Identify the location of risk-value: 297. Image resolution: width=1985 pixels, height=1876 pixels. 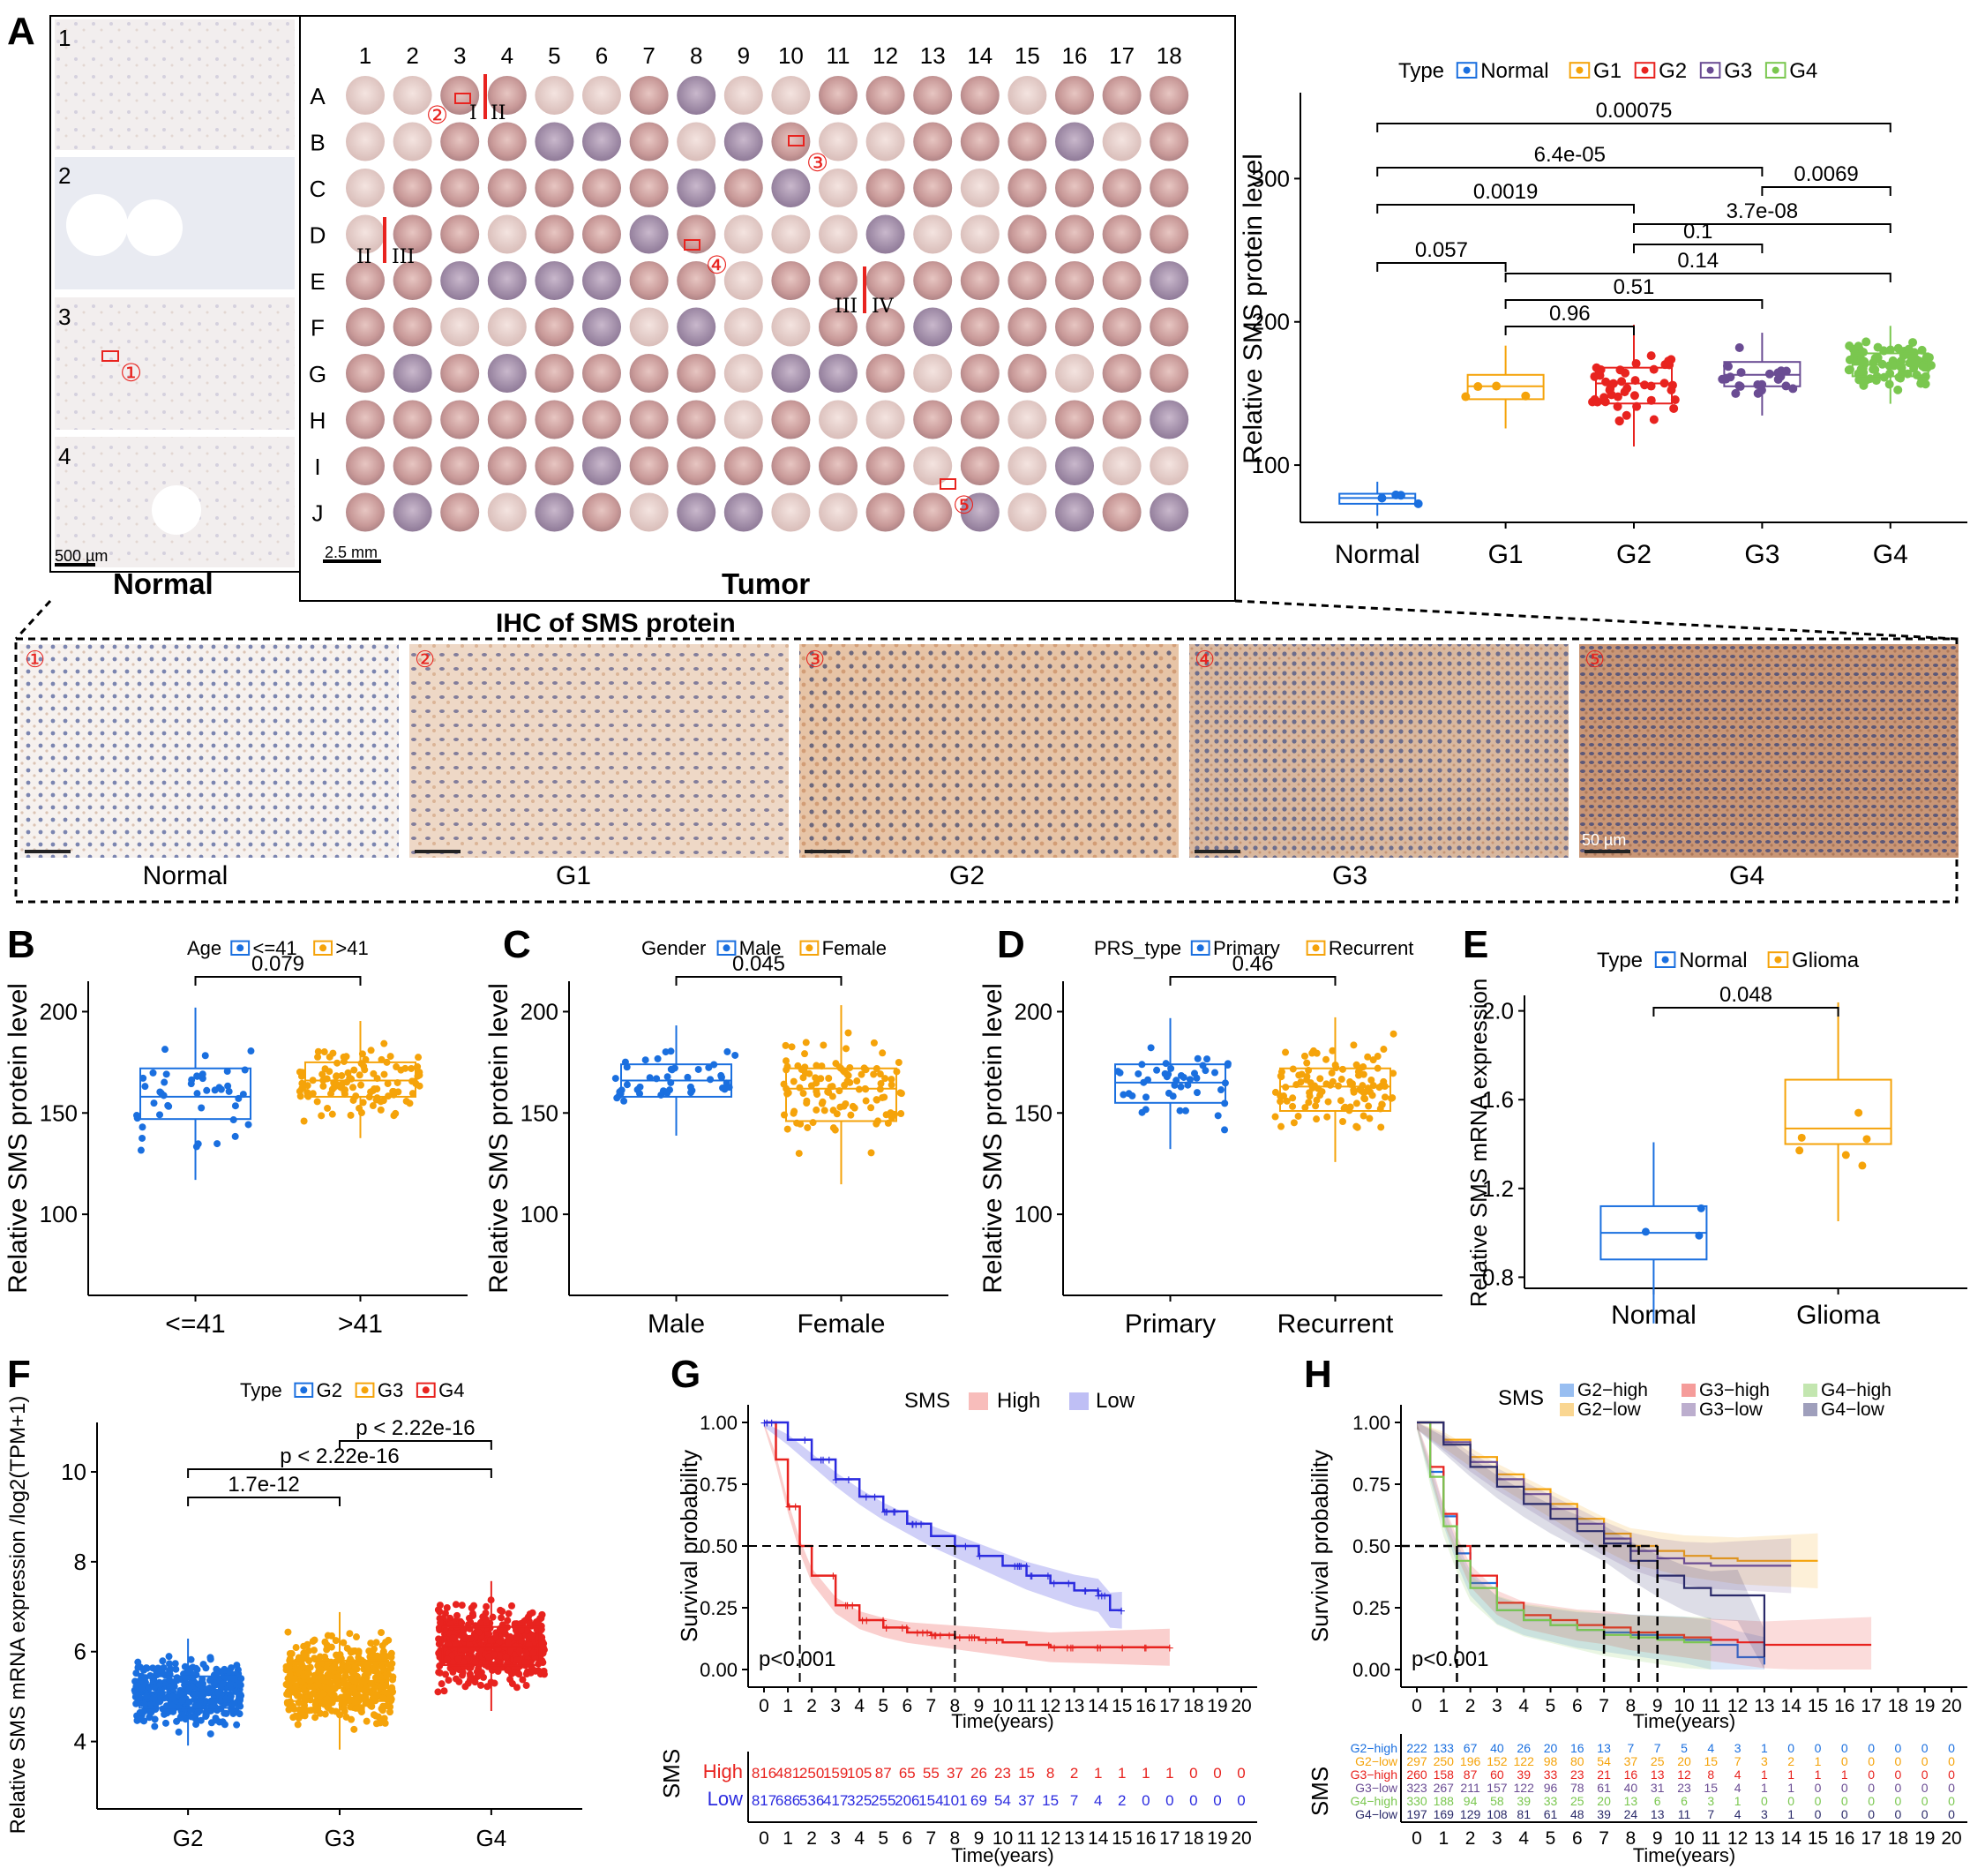
(1416, 1761).